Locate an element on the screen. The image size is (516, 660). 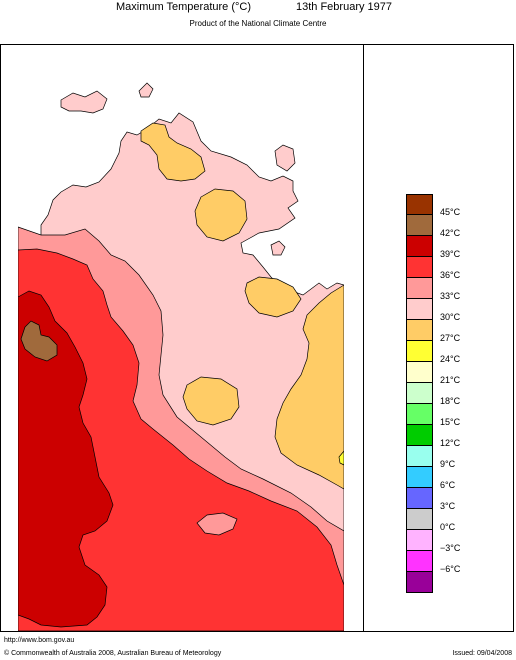
footer-url: http://www.bom.gov.au is located at coordinates (39, 640).